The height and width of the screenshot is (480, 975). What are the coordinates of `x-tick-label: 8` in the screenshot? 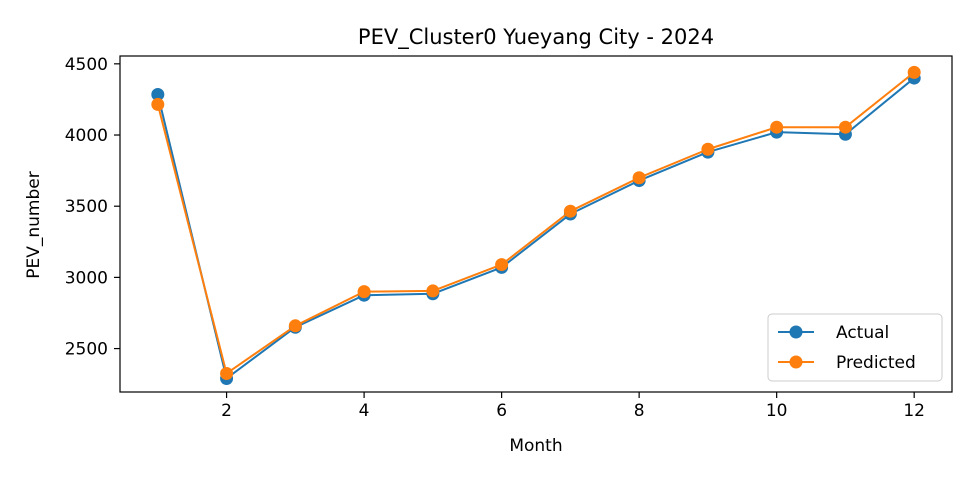 It's located at (639, 411).